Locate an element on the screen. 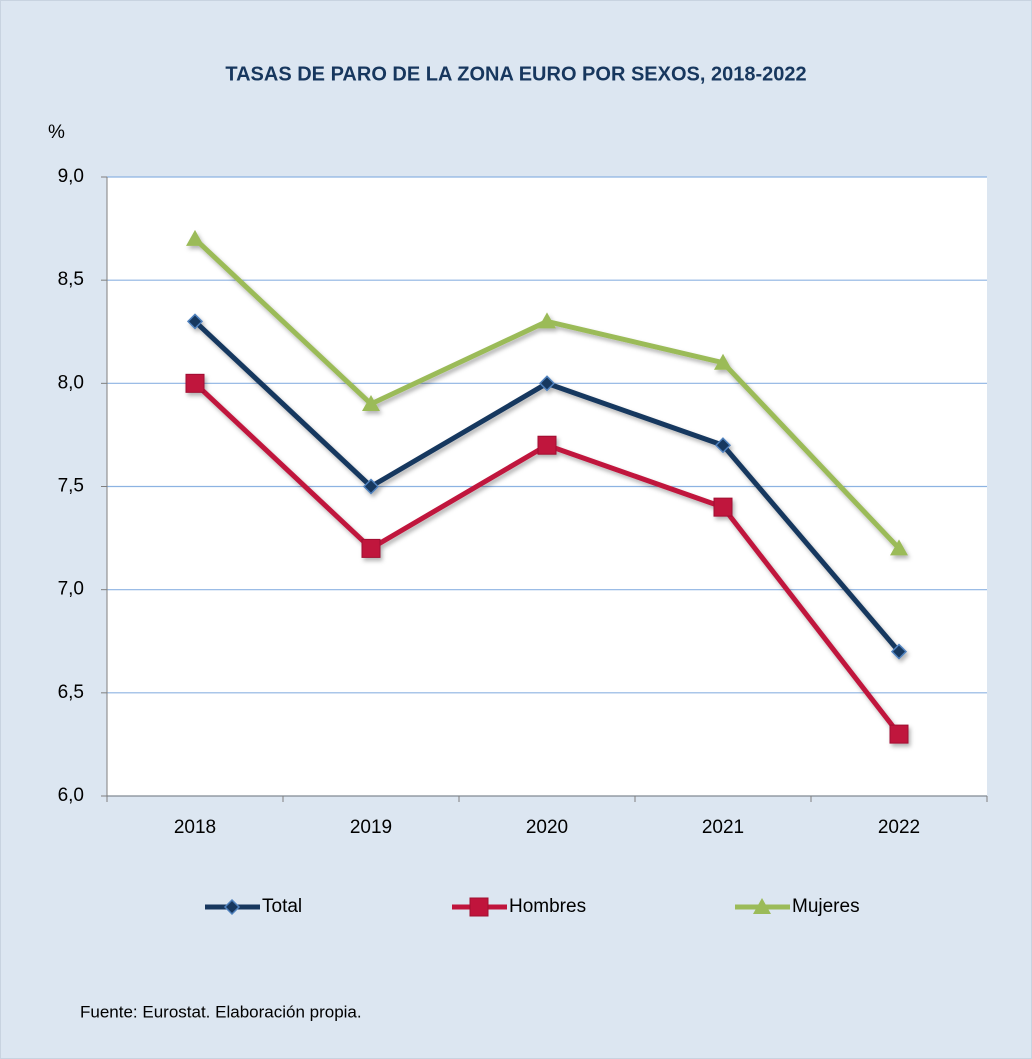 The height and width of the screenshot is (1059, 1032). y-tick-label: 6,0 is located at coordinates (71, 795).